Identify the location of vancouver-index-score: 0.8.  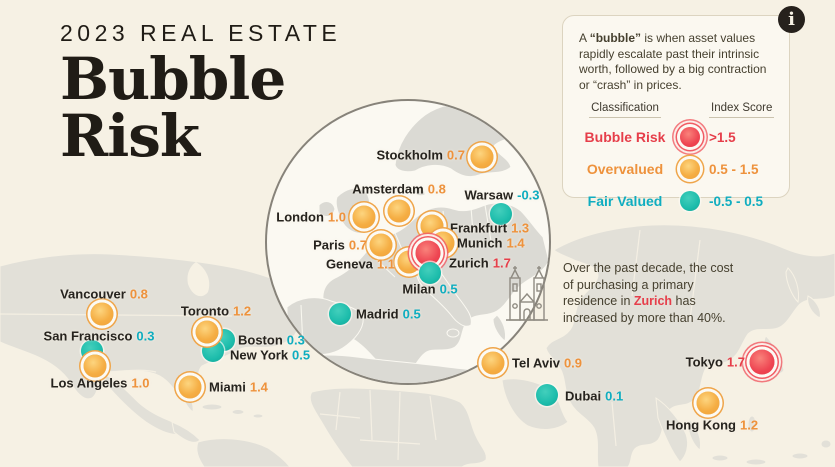
(138, 294).